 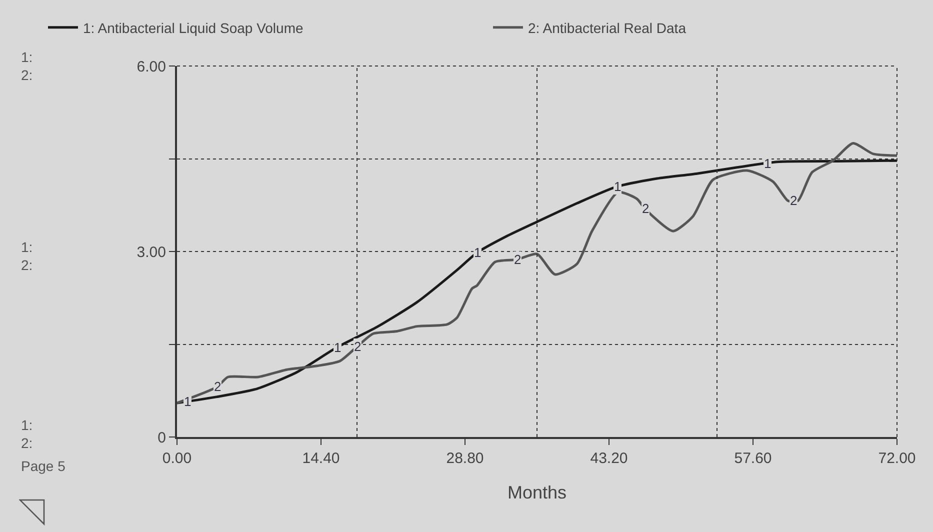 What do you see at coordinates (607, 28) in the screenshot?
I see `legend-label: 2: Antibacterial Real Data` at bounding box center [607, 28].